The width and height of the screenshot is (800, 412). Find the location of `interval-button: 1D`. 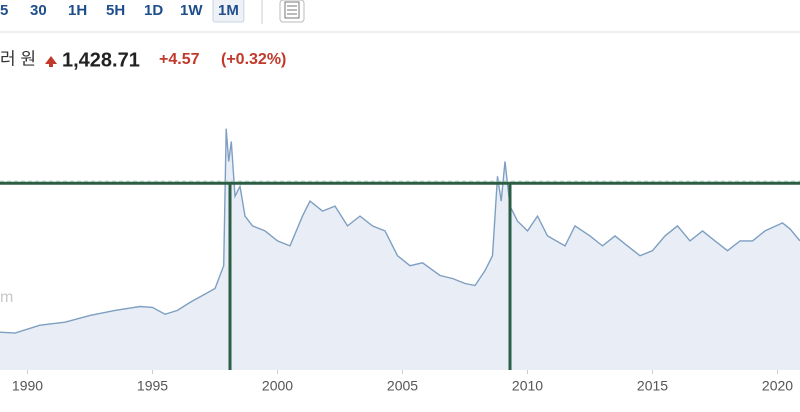

interval-button: 1D is located at coordinates (153, 10).